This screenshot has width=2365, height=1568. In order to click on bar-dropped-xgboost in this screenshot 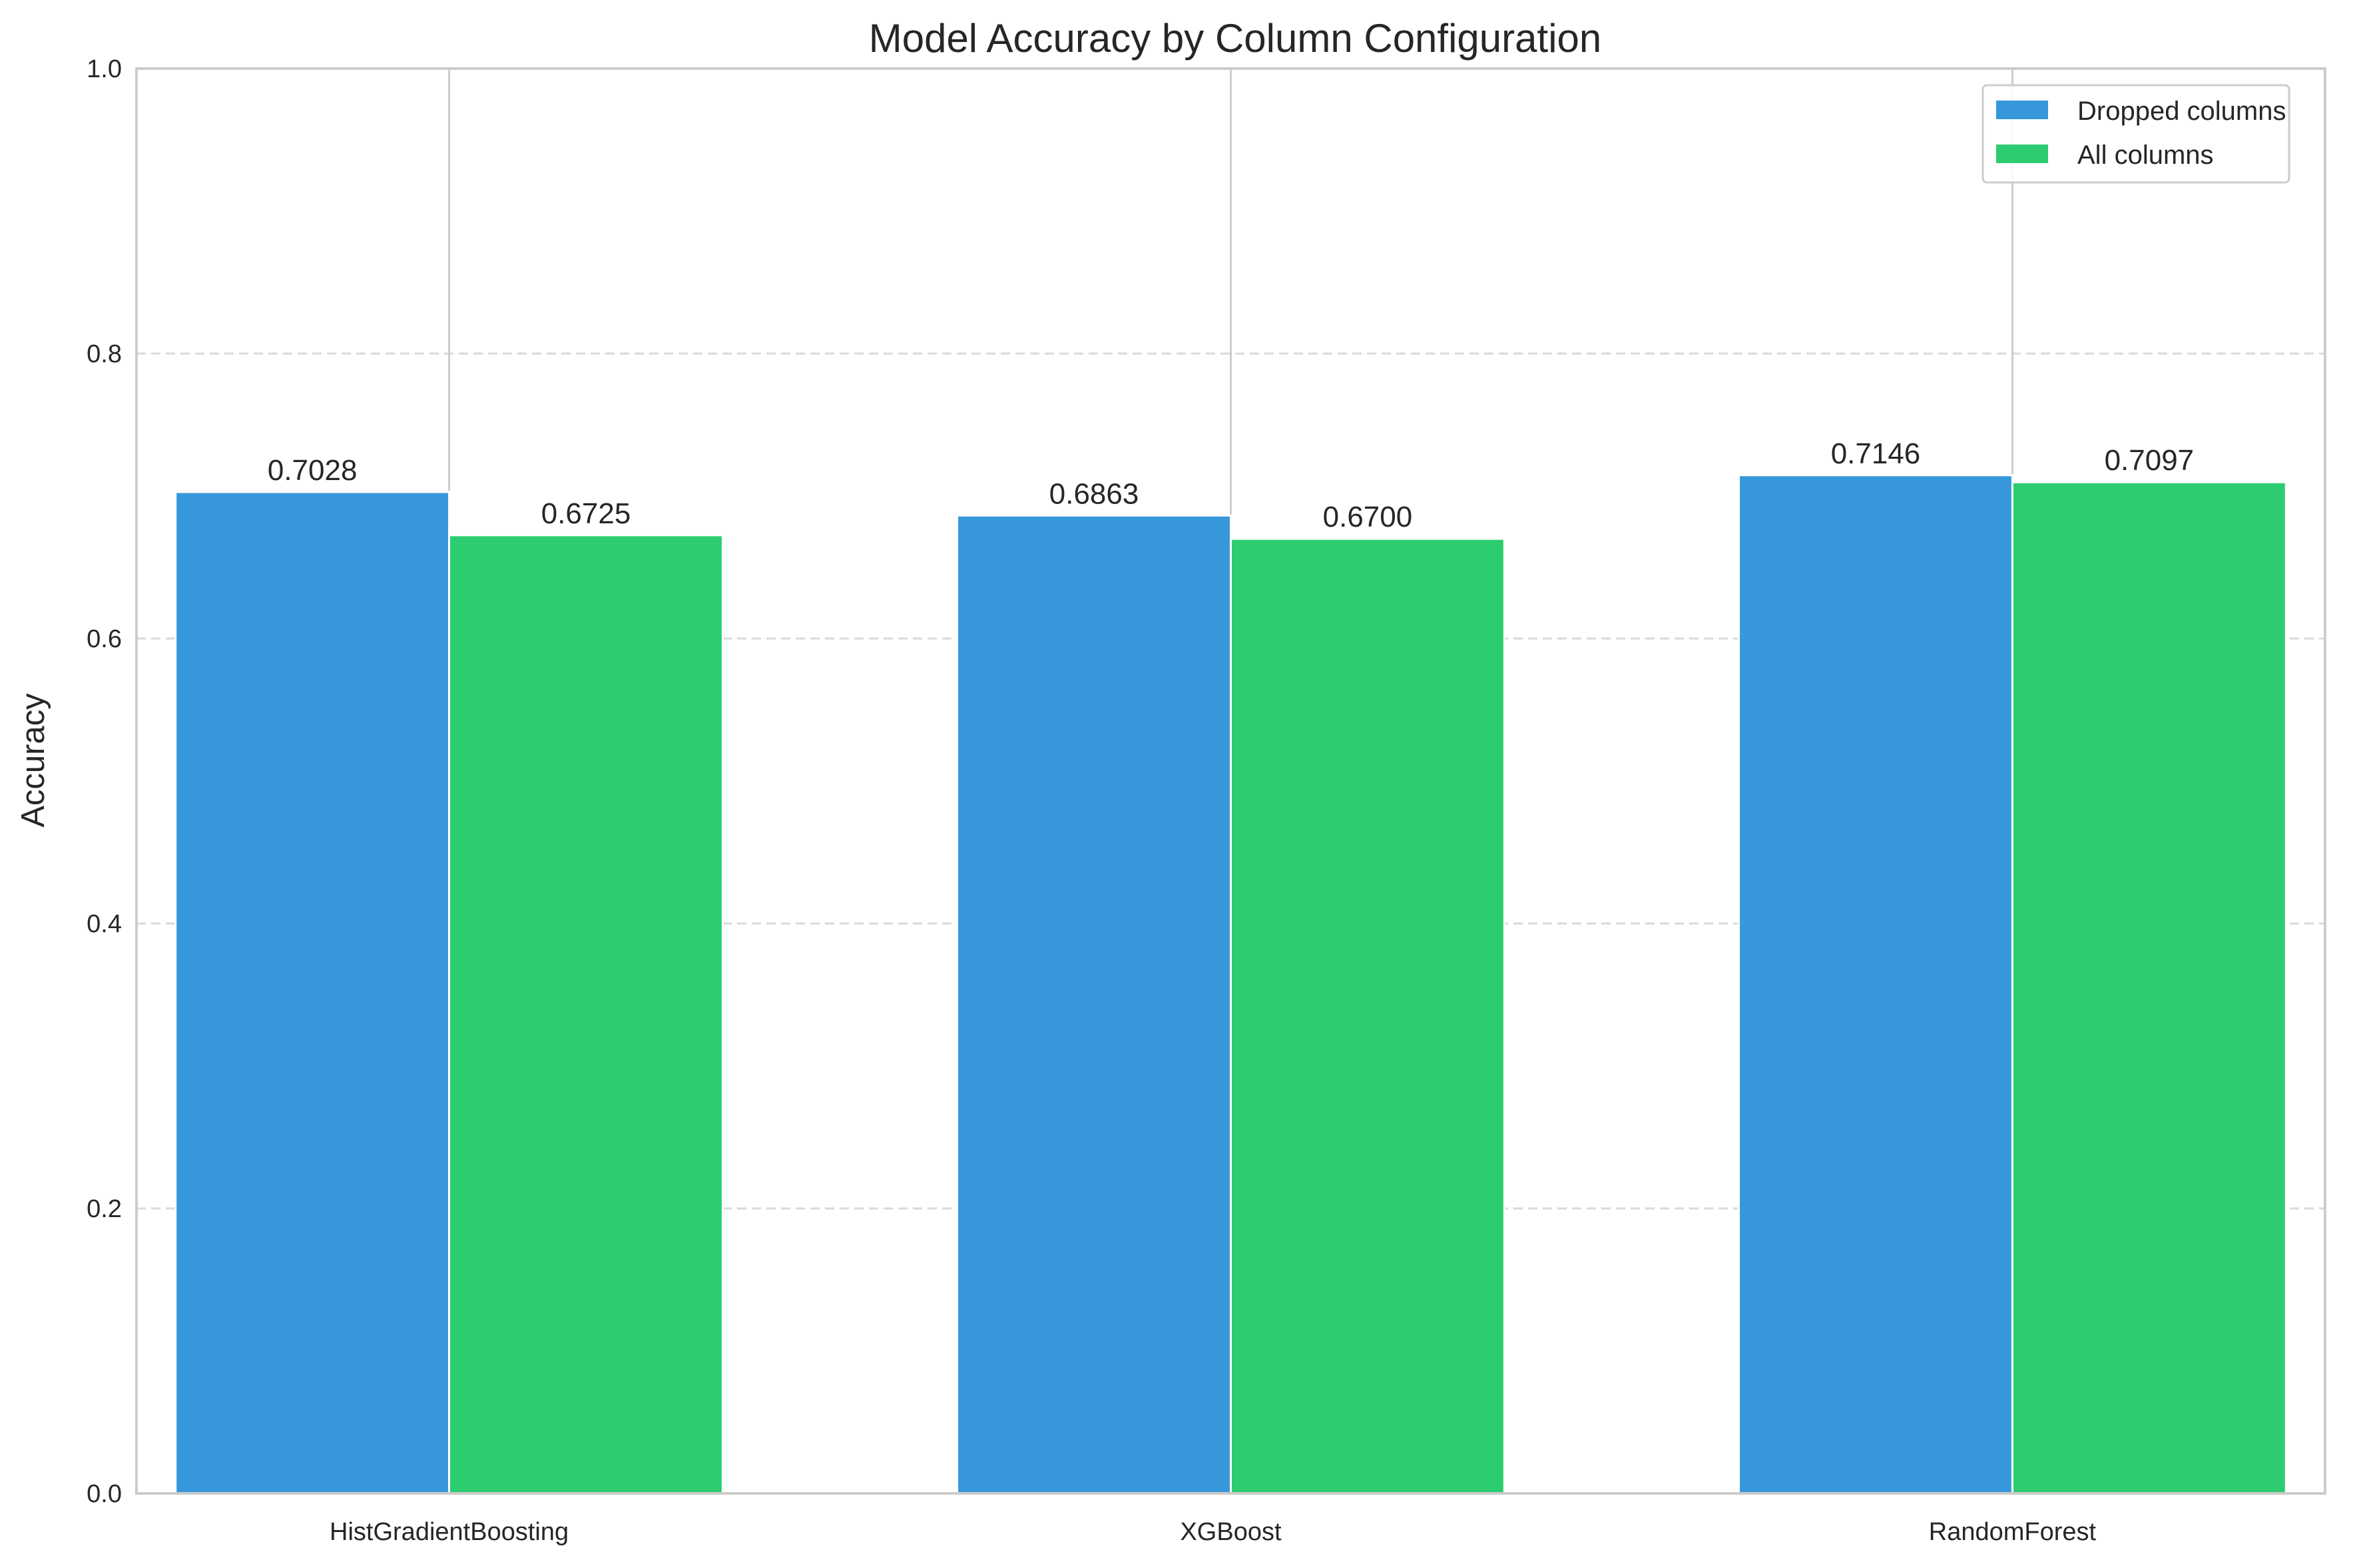, I will do `click(1094, 1004)`.